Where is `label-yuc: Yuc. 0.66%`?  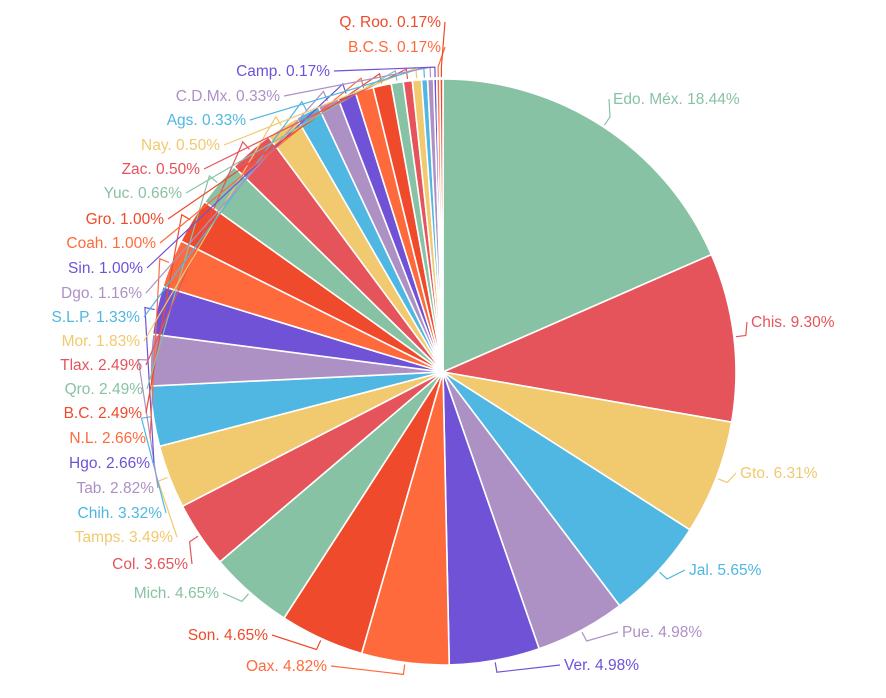 label-yuc: Yuc. 0.66% is located at coordinates (143, 193).